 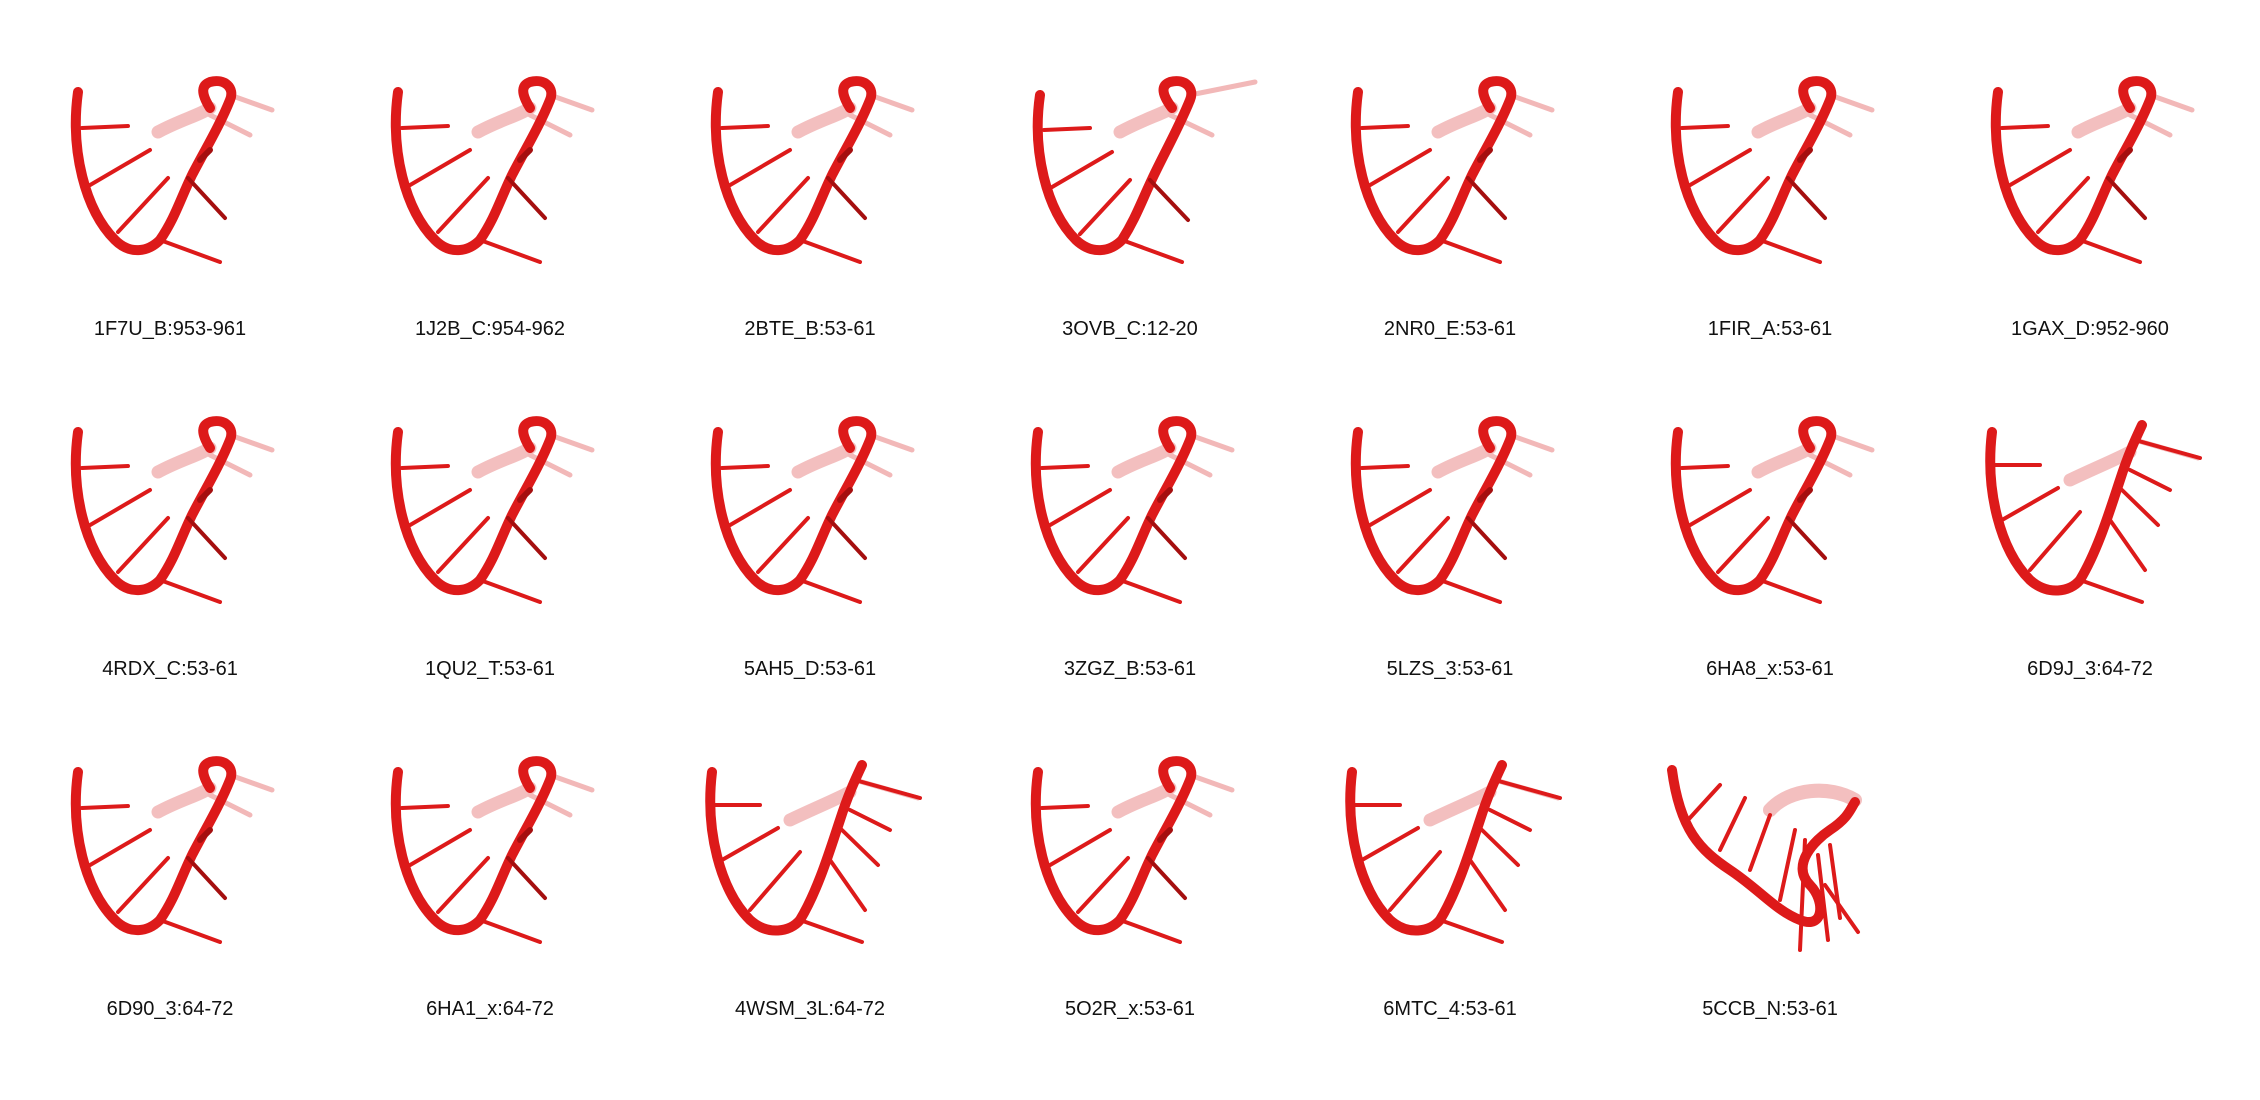 What do you see at coordinates (1450, 329) in the screenshot?
I see `structure-label: 2NR0_E:53-61` at bounding box center [1450, 329].